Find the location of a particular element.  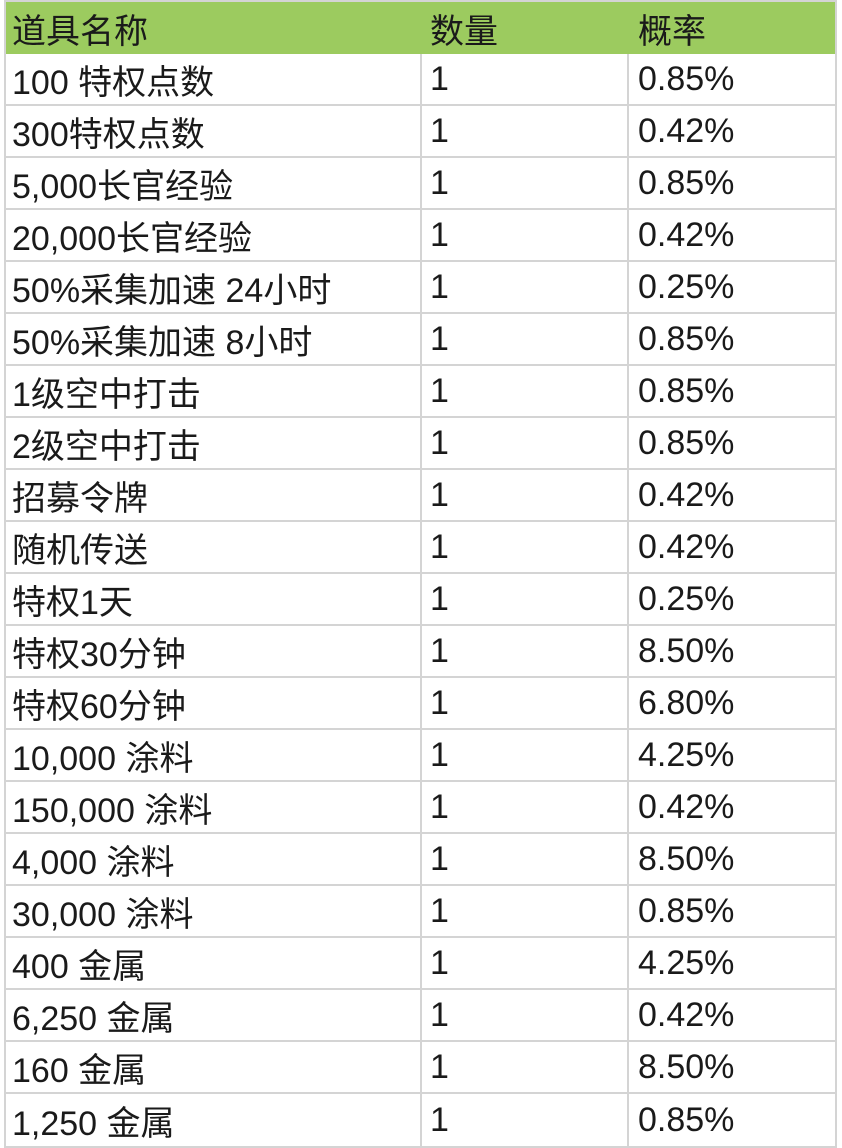

column-header-item-name: 道具名称 is located at coordinates (214, 28).